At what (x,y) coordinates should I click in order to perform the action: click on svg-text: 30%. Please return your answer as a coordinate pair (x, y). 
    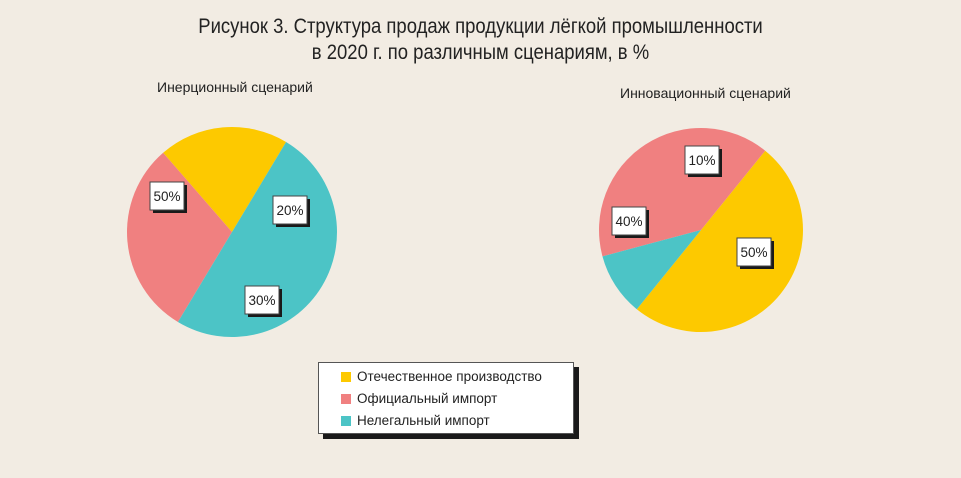
    Looking at the image, I should click on (261, 300).